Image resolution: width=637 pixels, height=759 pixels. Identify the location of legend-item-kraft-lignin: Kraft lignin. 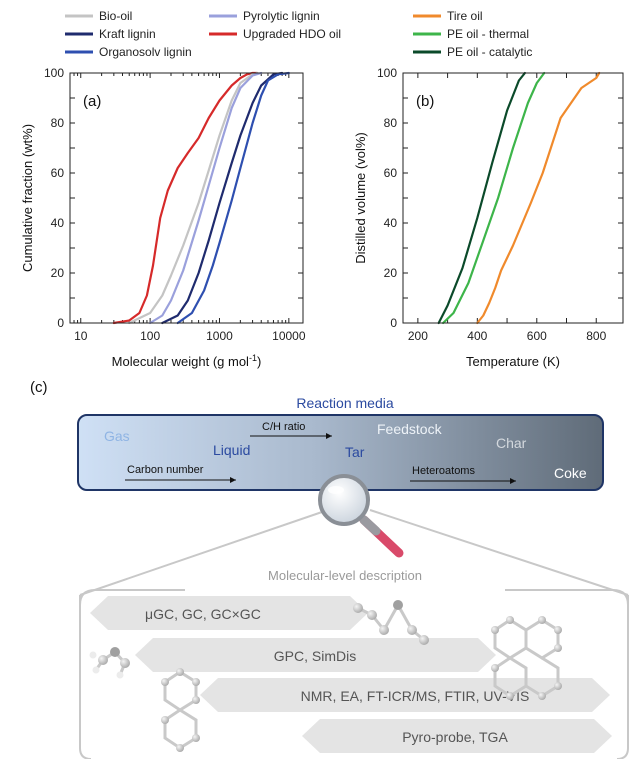
(110, 34).